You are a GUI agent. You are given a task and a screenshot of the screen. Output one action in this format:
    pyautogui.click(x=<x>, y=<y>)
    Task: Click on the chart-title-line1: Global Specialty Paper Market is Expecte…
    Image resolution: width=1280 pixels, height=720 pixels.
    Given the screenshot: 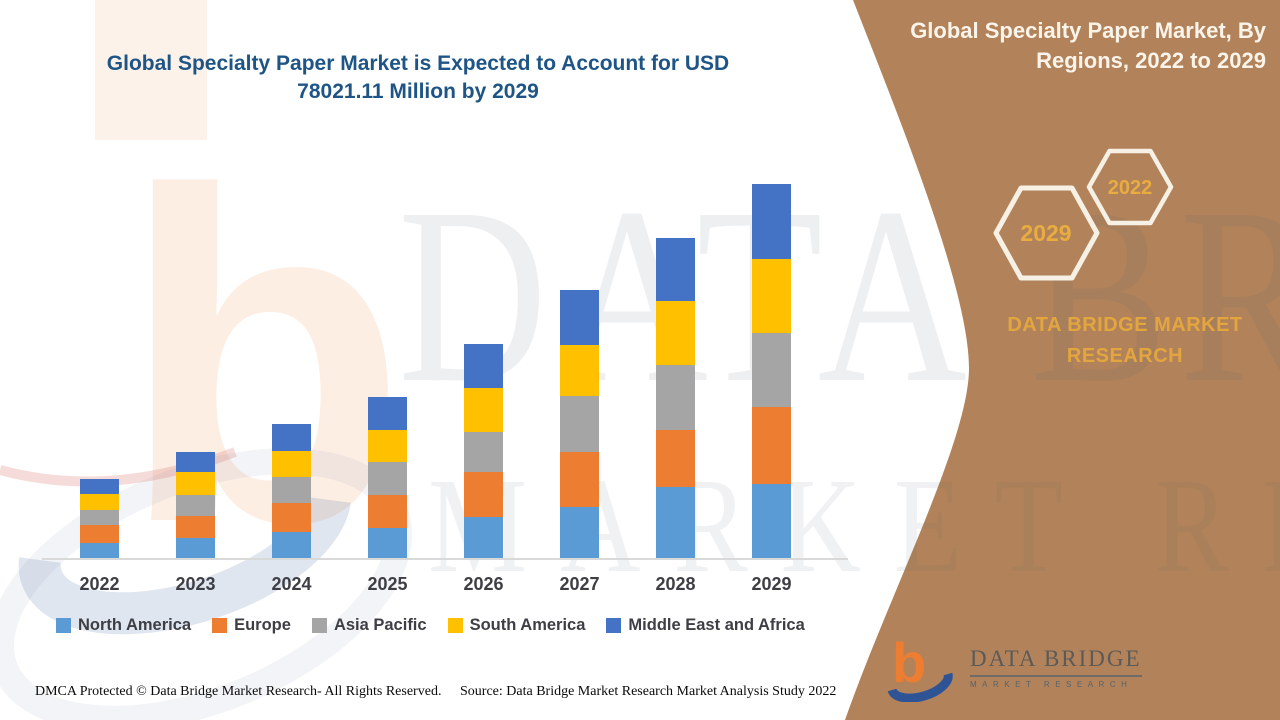 What is the action you would take?
    pyautogui.click(x=418, y=63)
    